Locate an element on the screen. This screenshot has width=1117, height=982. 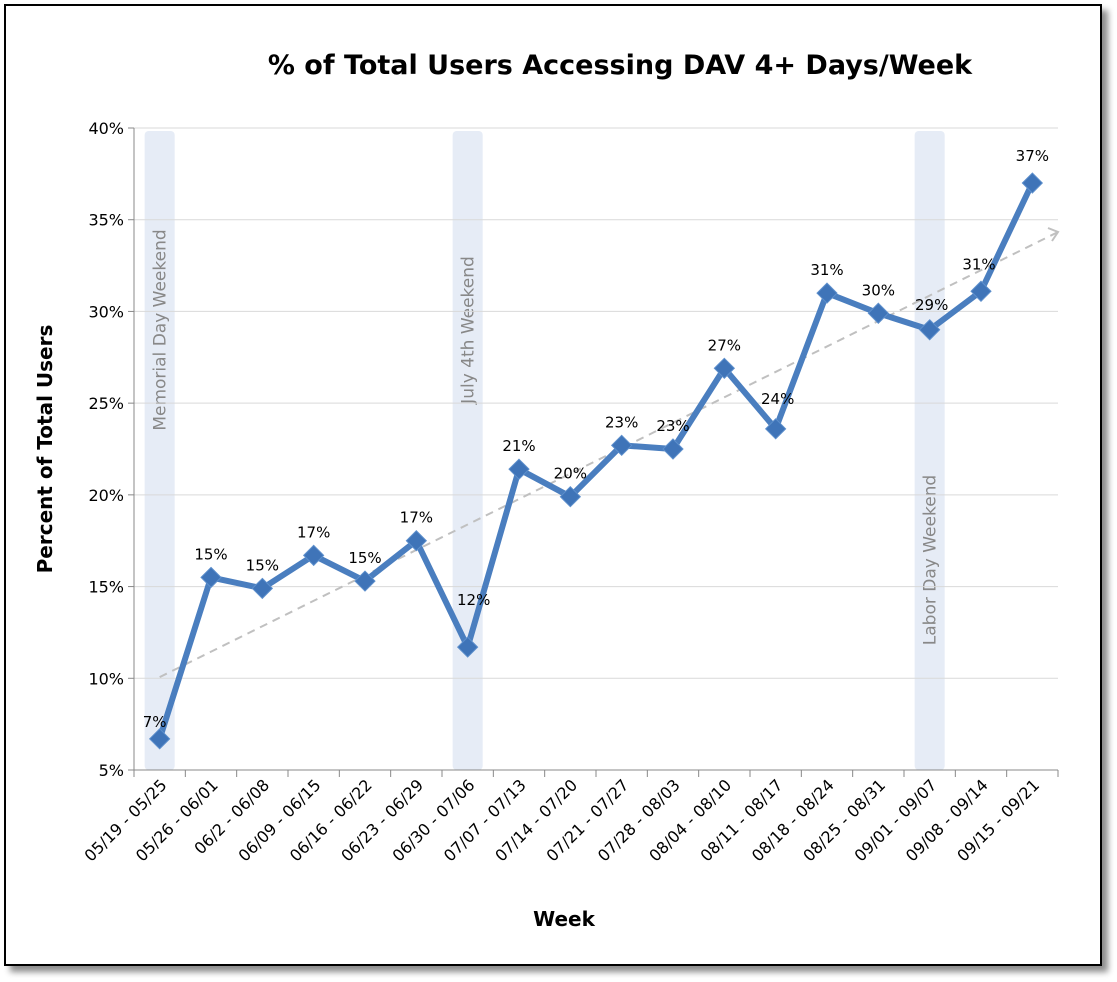
y-tick-label: 15% is located at coordinates (106, 587).